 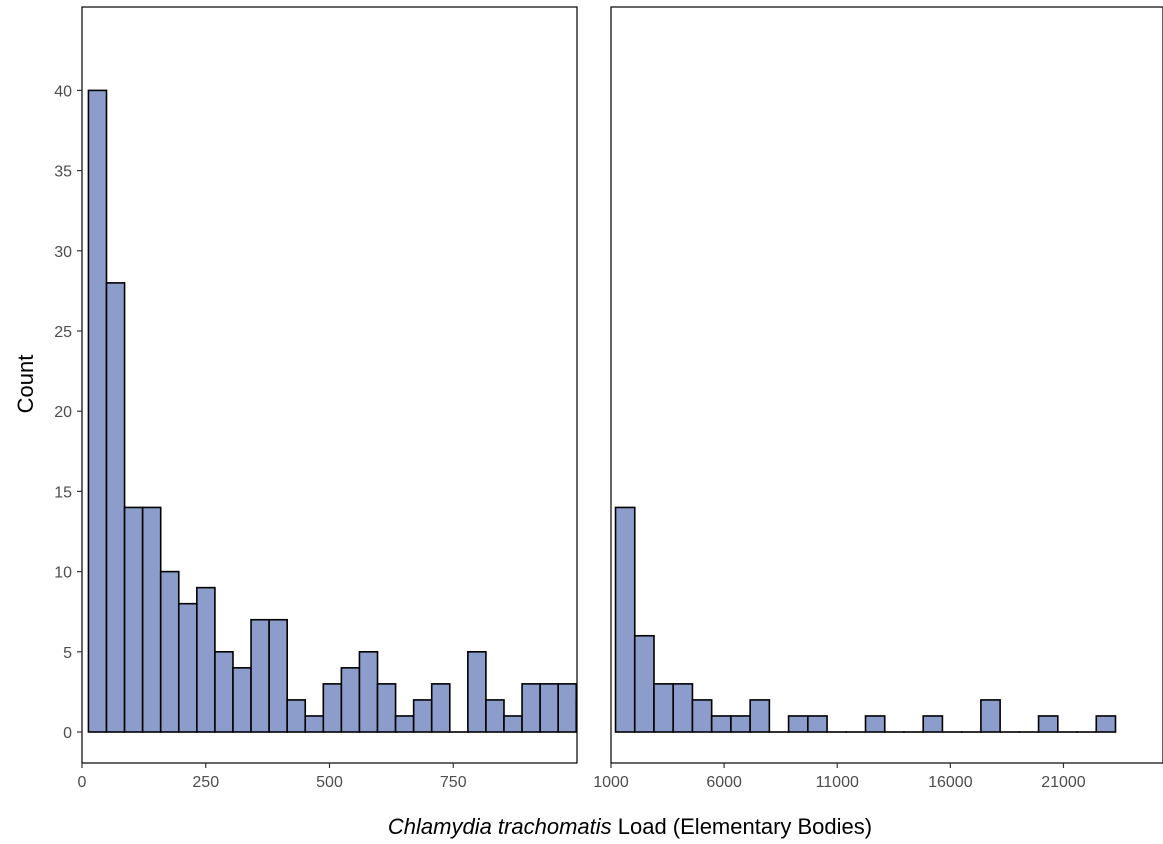 I want to click on y-tick-label: 30, so click(x=63, y=252).